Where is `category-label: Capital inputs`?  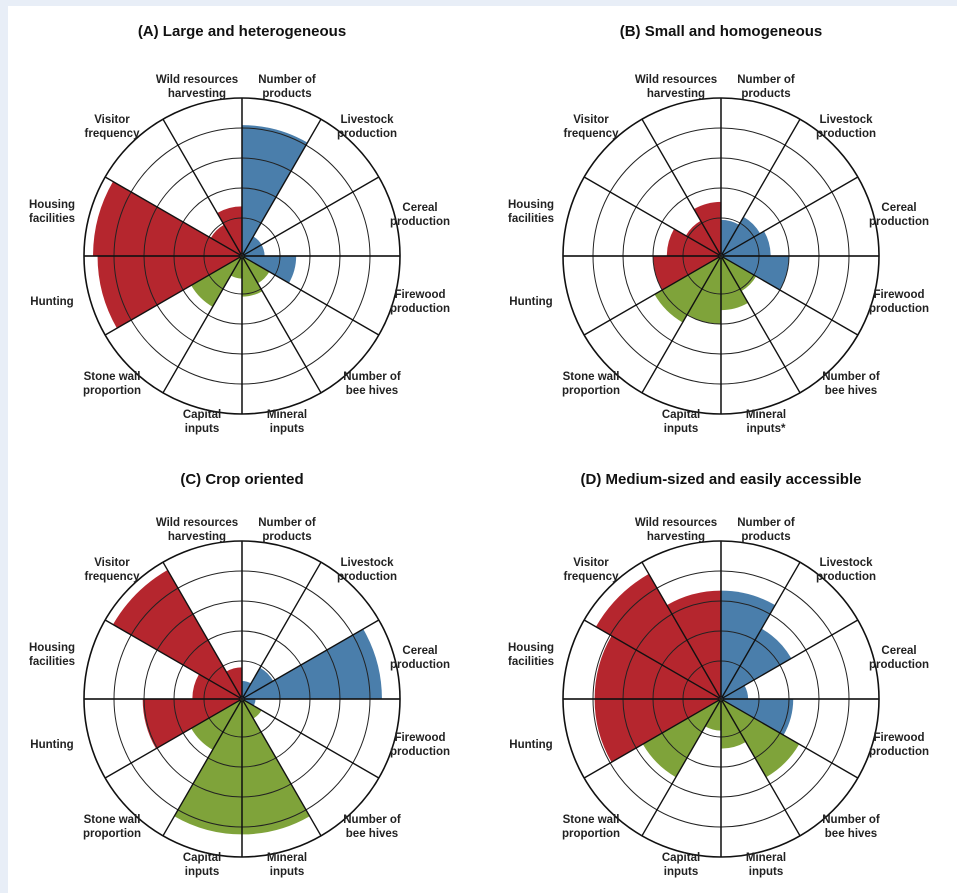
category-label: Capital inputs is located at coordinates (202, 422).